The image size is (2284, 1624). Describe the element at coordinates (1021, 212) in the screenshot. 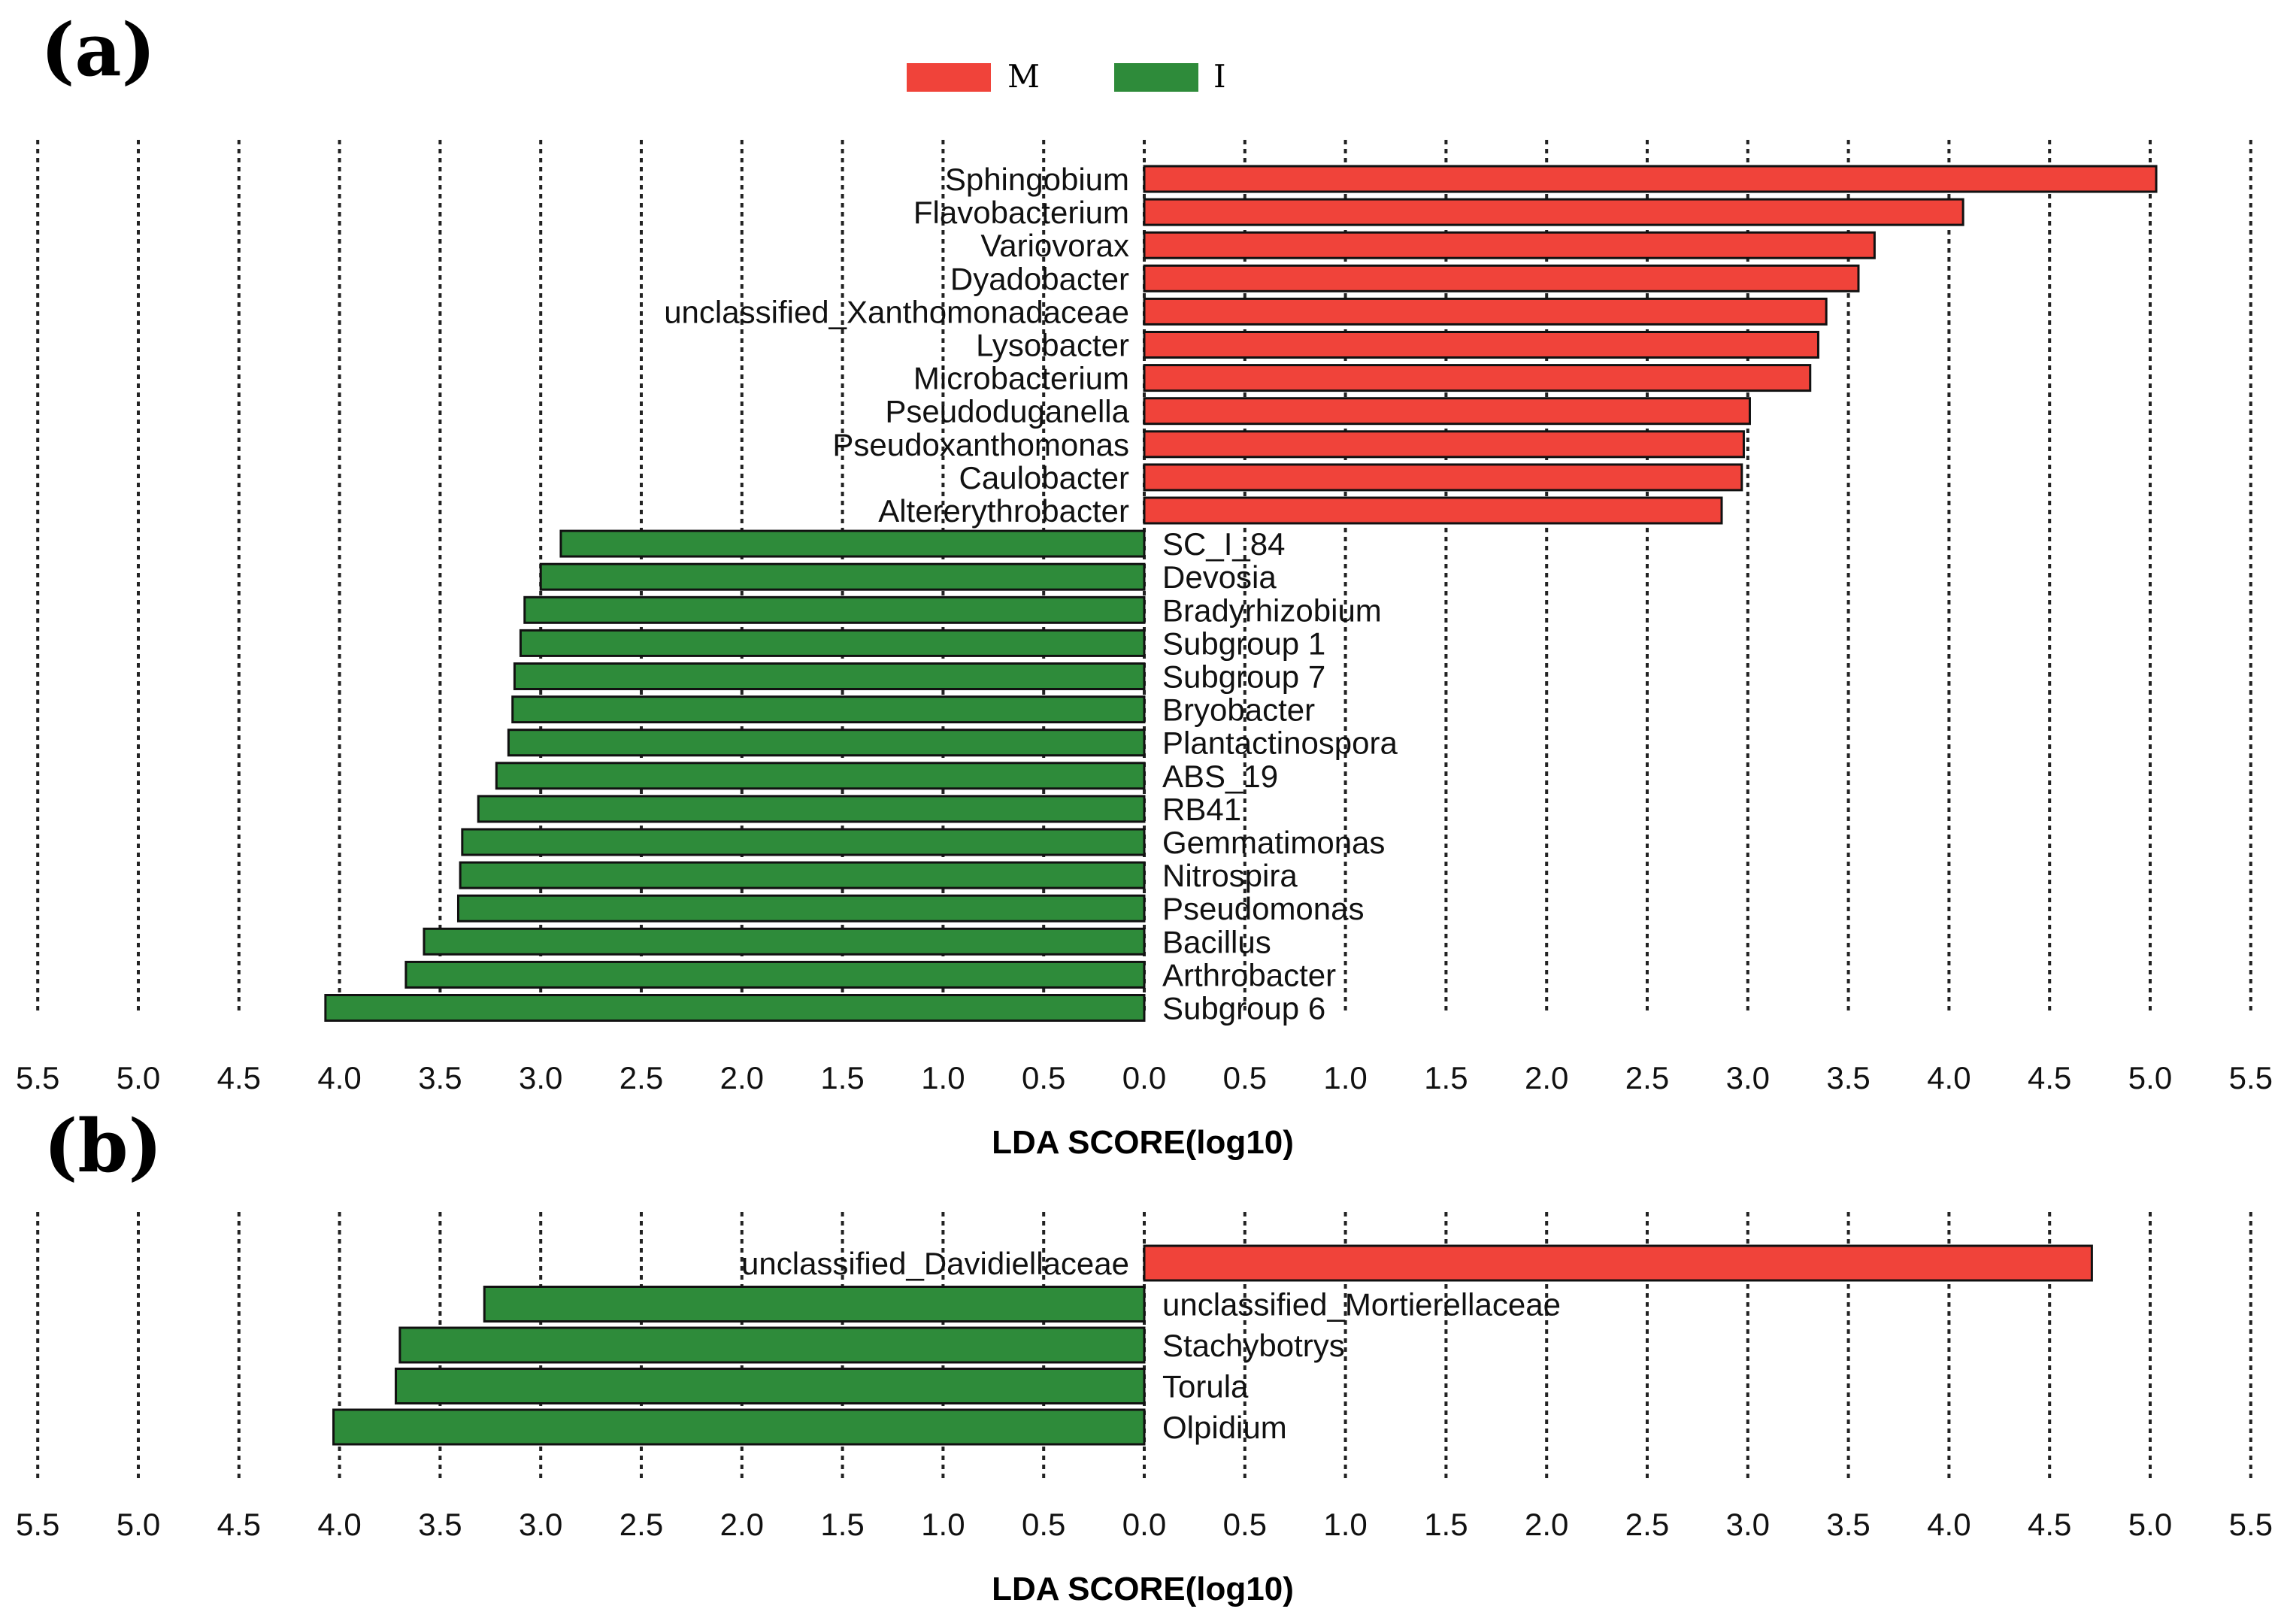

I see `bar-label-a-flavobacterium: Flavobacterium` at that location.